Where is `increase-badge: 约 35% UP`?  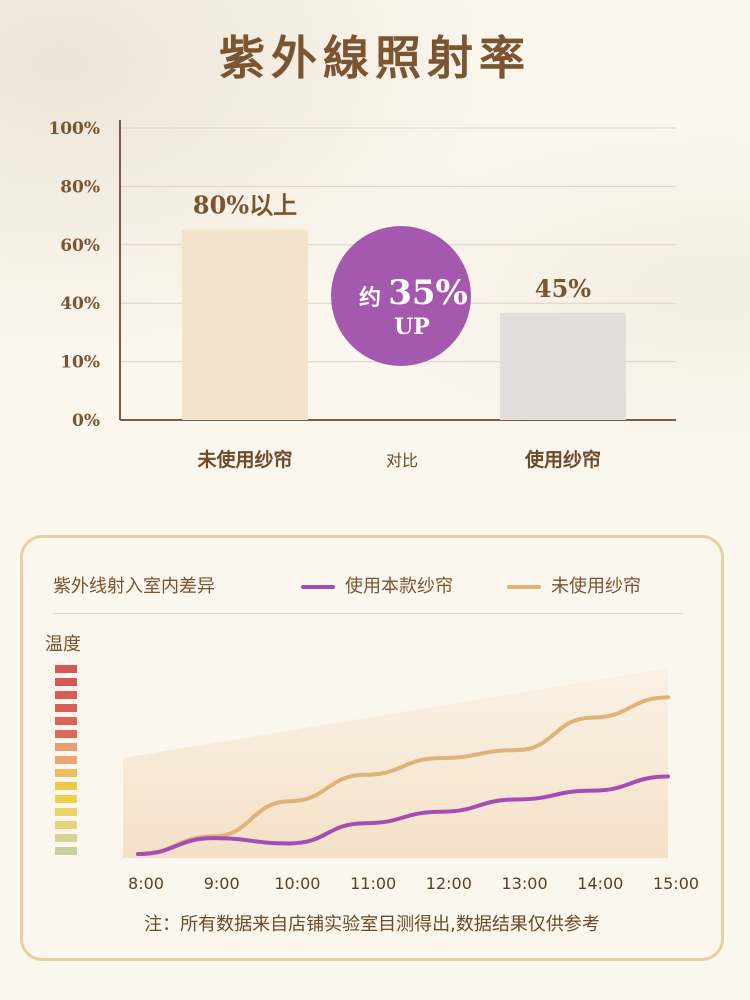 increase-badge: 约 35% UP is located at coordinates (401, 296).